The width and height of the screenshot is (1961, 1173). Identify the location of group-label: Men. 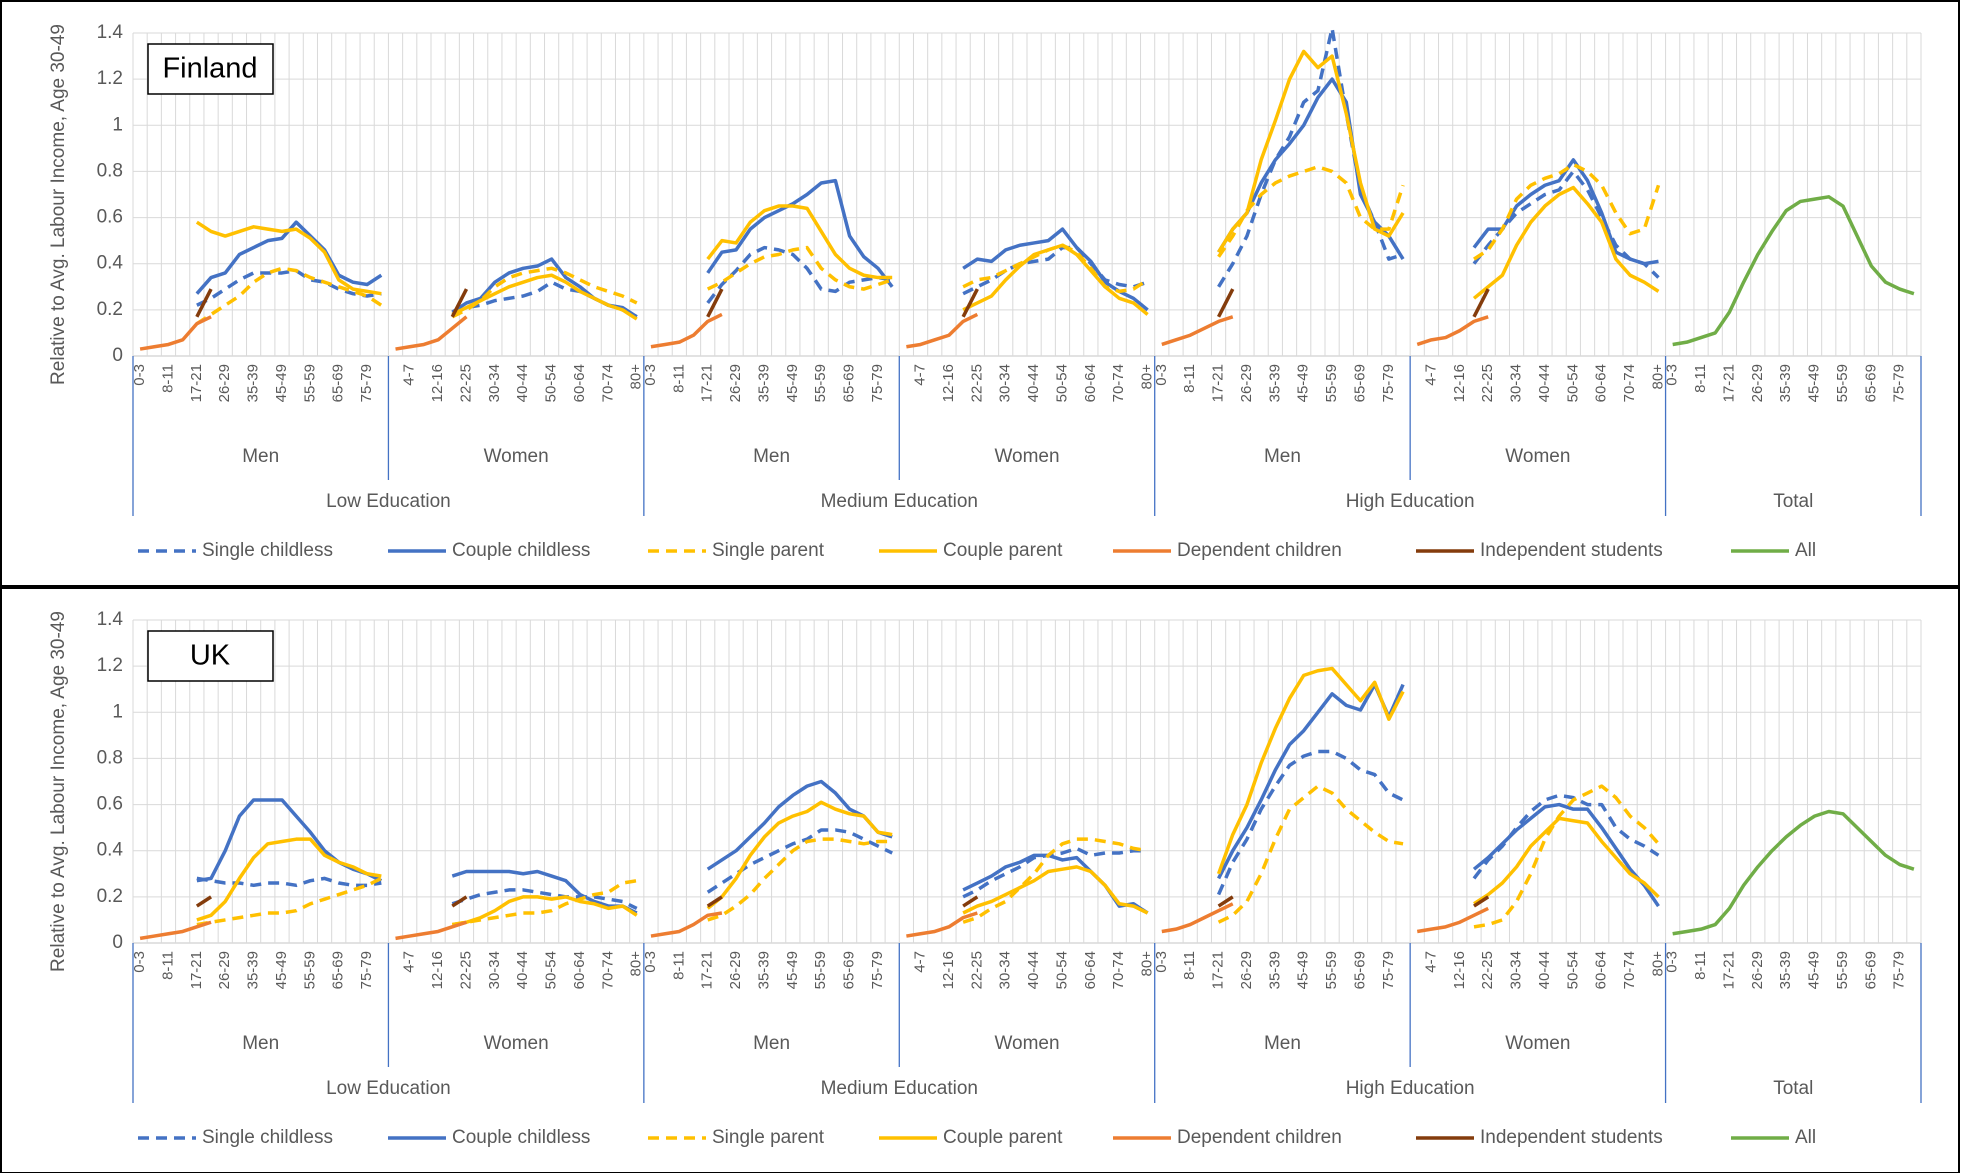
(260, 1043).